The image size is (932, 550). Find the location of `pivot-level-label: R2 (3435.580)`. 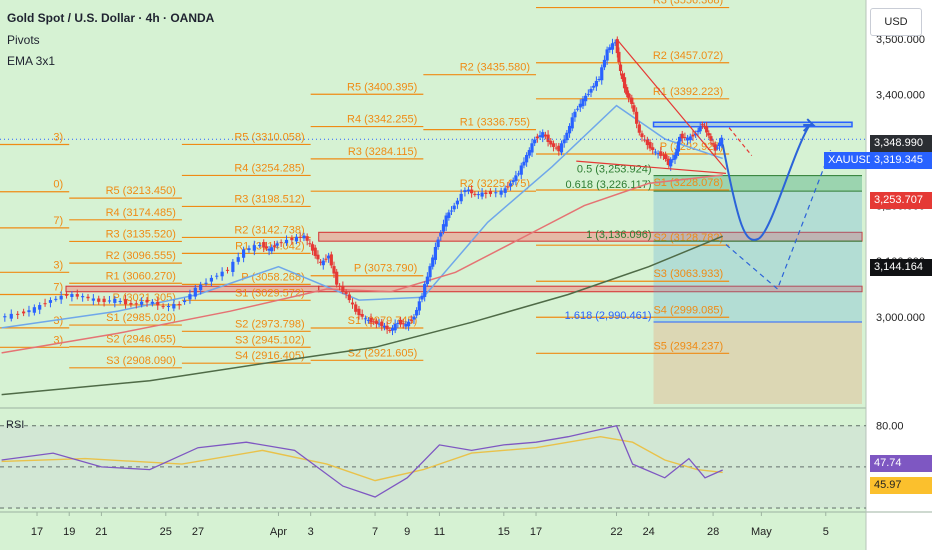

pivot-level-label: R2 (3435.580) is located at coordinates (495, 68).